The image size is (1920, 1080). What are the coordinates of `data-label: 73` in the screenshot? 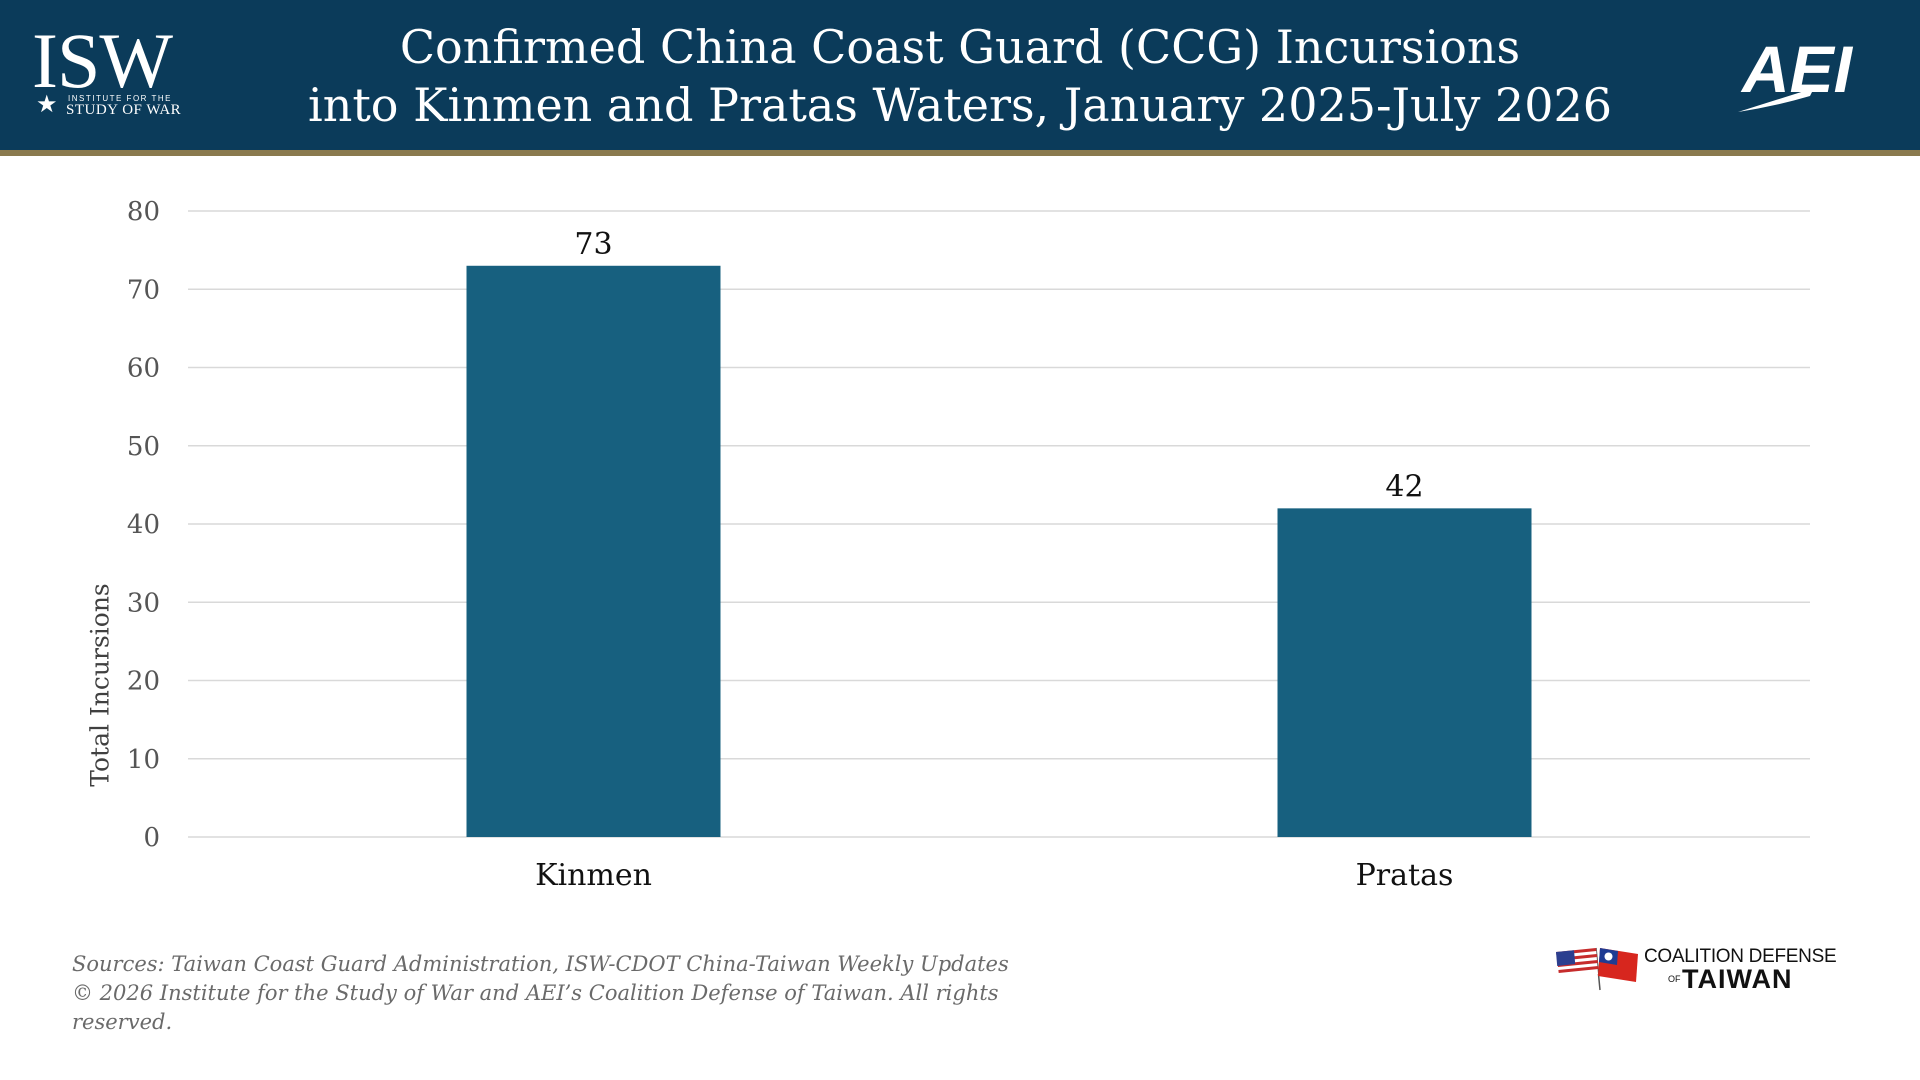 It's located at (593, 244).